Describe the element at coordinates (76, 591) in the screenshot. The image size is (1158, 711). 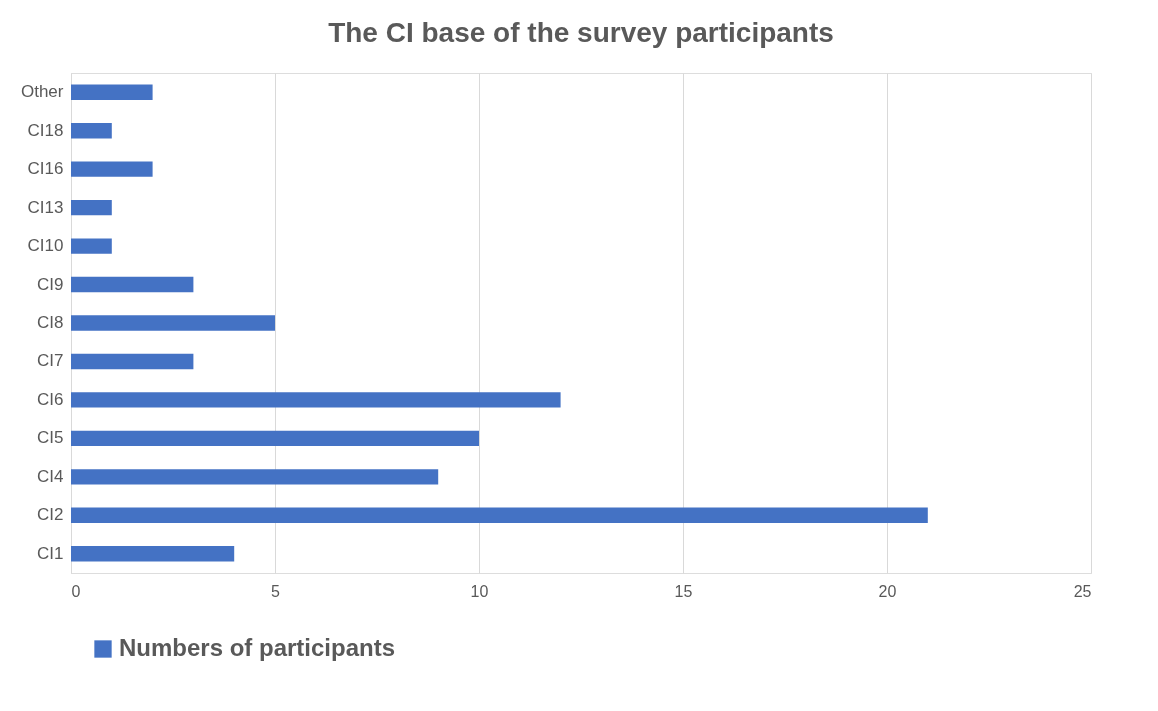
I see `x-tick-label: 0` at that location.